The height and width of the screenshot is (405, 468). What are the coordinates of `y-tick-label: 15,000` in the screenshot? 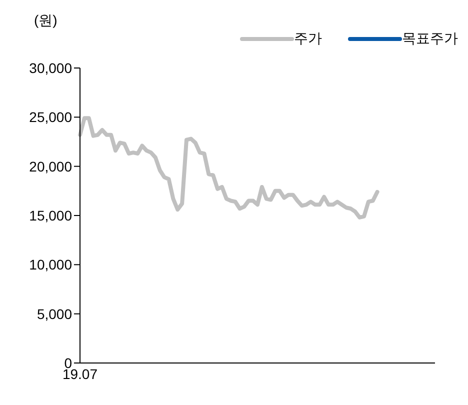 It's located at (50, 215).